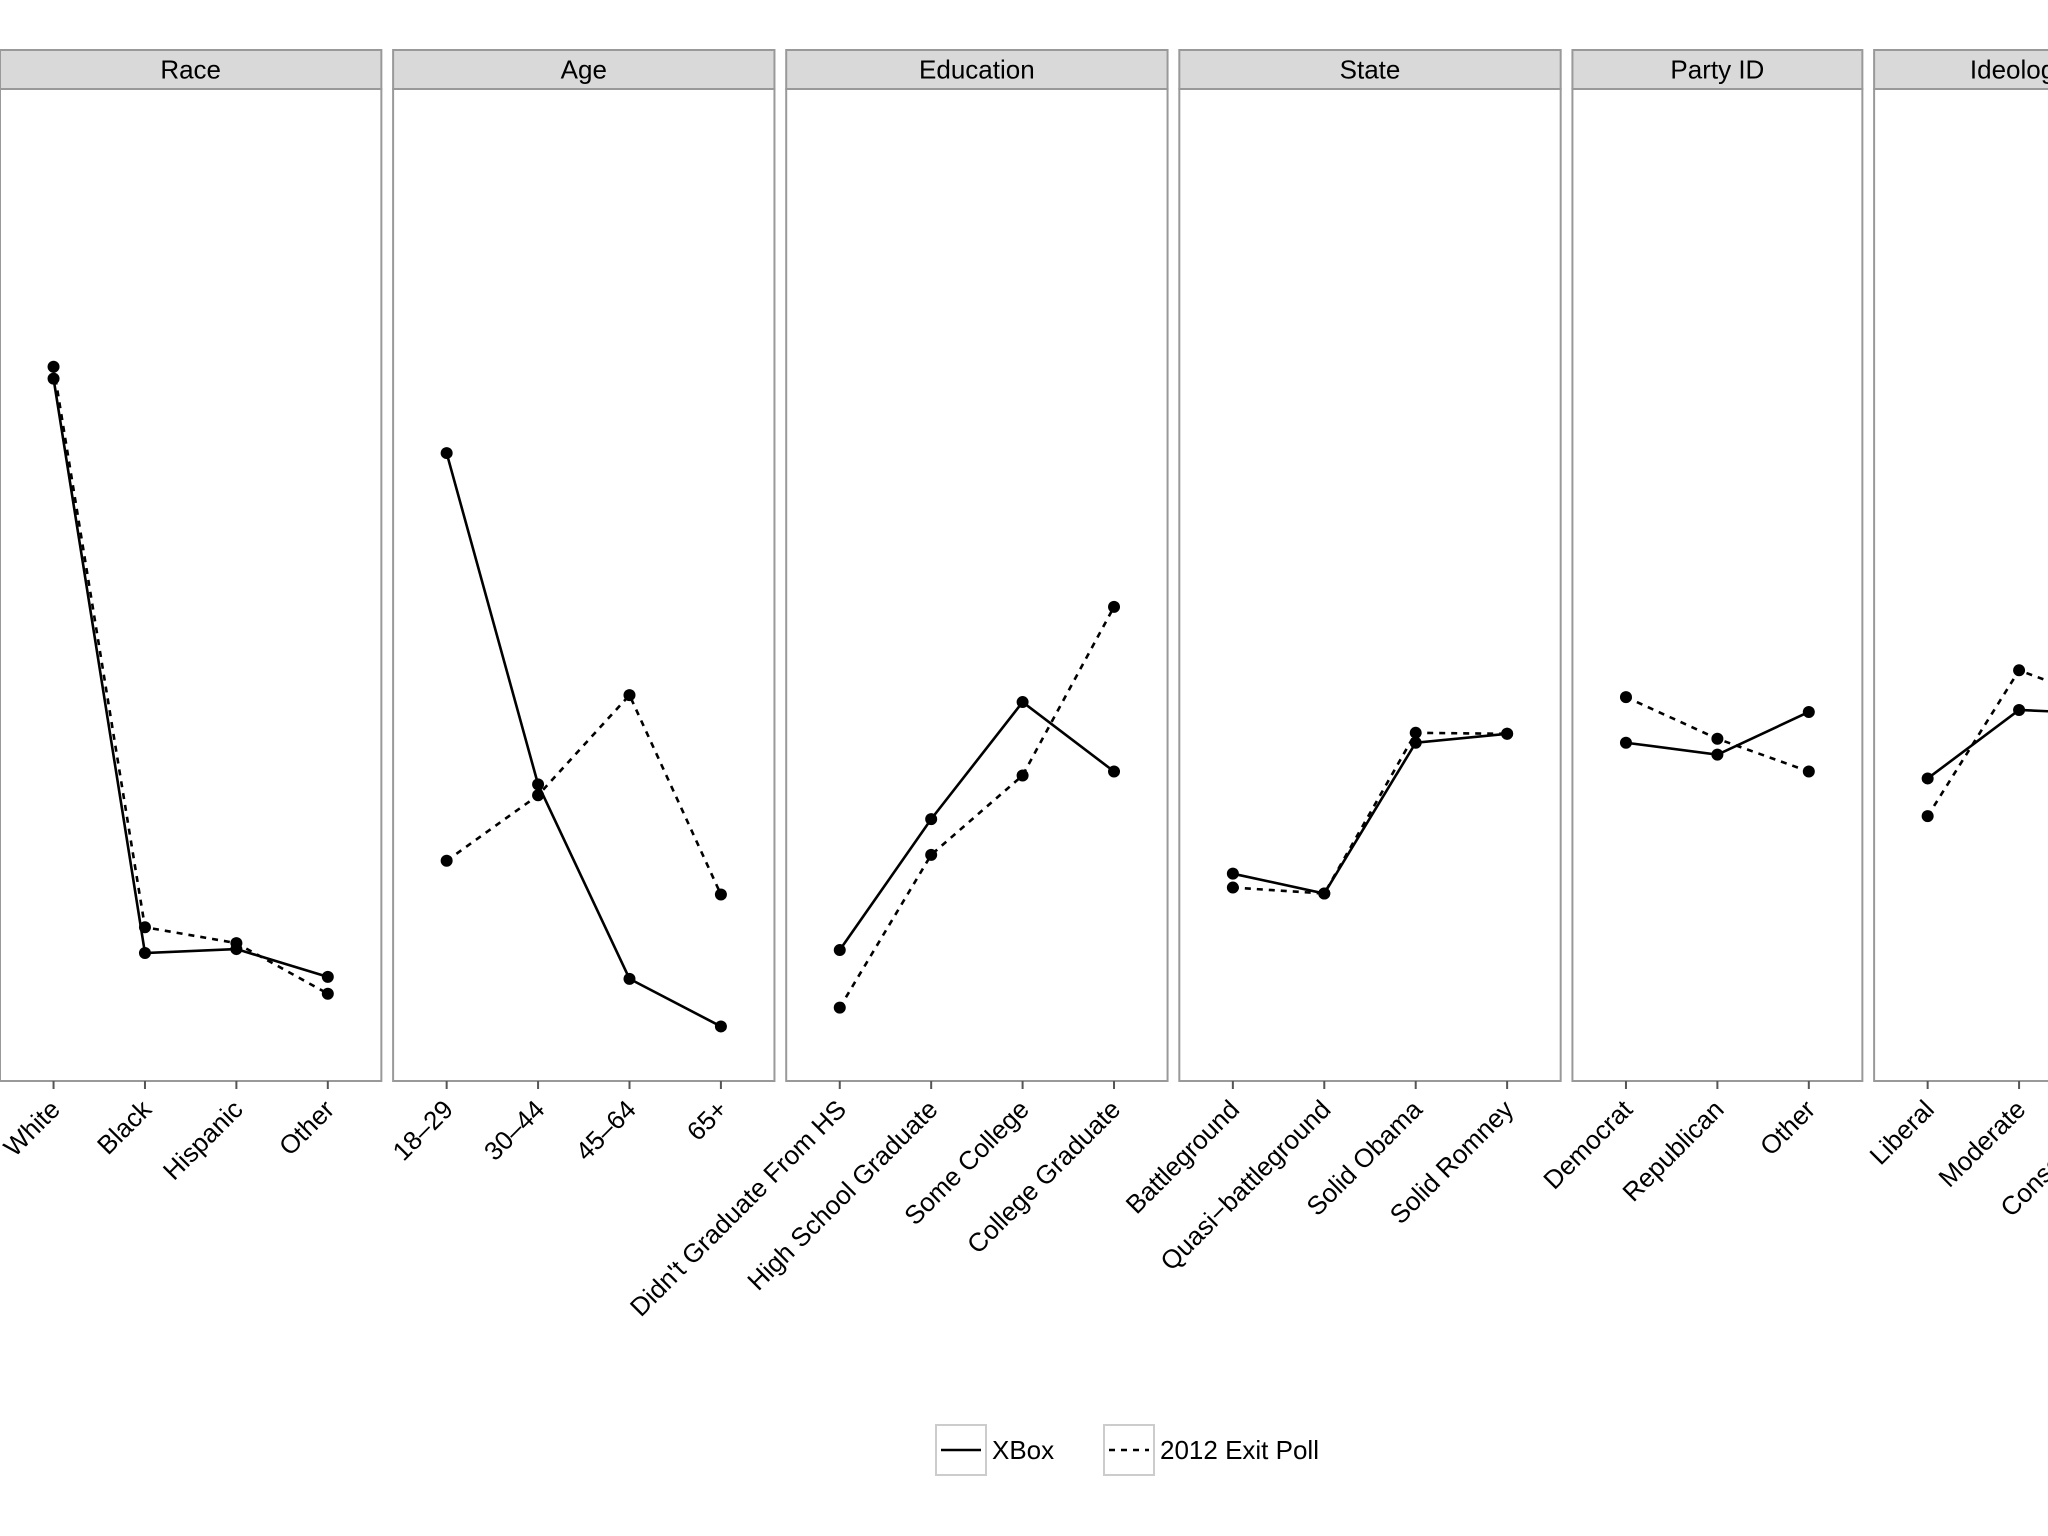 This screenshot has height=1536, width=2048. What do you see at coordinates (1043, 1176) in the screenshot?
I see `x-tick-label: College Graduate` at bounding box center [1043, 1176].